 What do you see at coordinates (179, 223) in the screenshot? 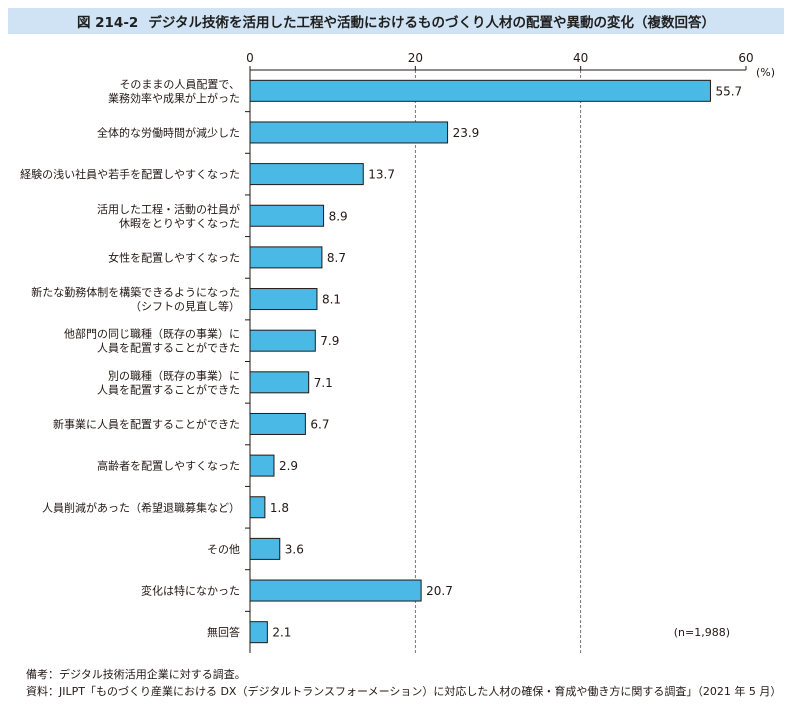
I see `category-label: 休暇をとりやすくなった` at bounding box center [179, 223].